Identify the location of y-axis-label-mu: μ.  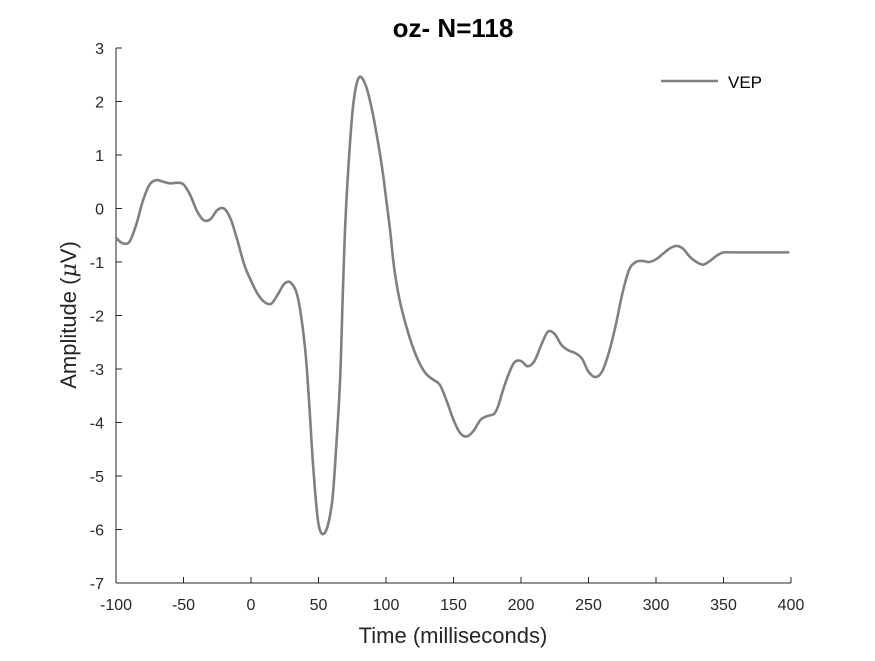
(69, 270).